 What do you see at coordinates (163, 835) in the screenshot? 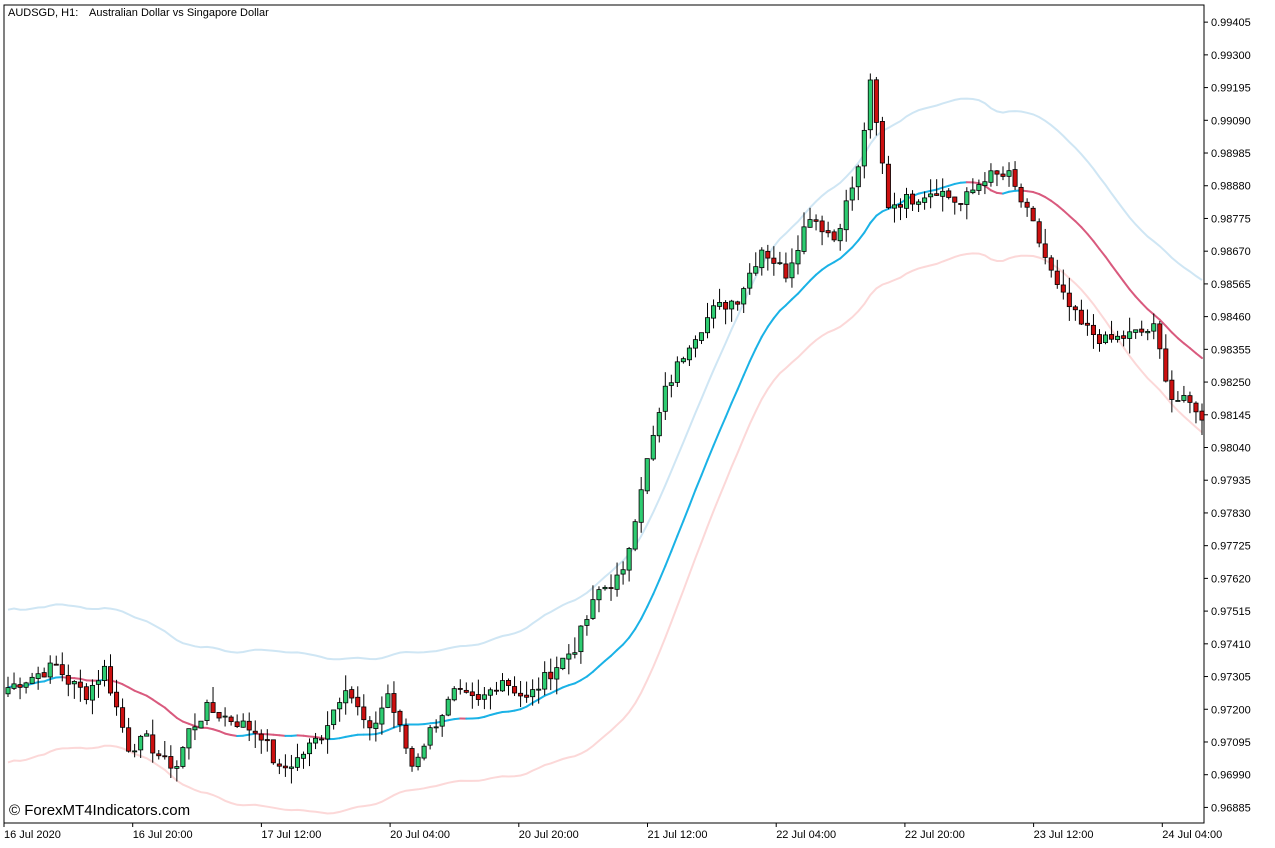
I see `time-tick-label: 16 Jul 20:00` at bounding box center [163, 835].